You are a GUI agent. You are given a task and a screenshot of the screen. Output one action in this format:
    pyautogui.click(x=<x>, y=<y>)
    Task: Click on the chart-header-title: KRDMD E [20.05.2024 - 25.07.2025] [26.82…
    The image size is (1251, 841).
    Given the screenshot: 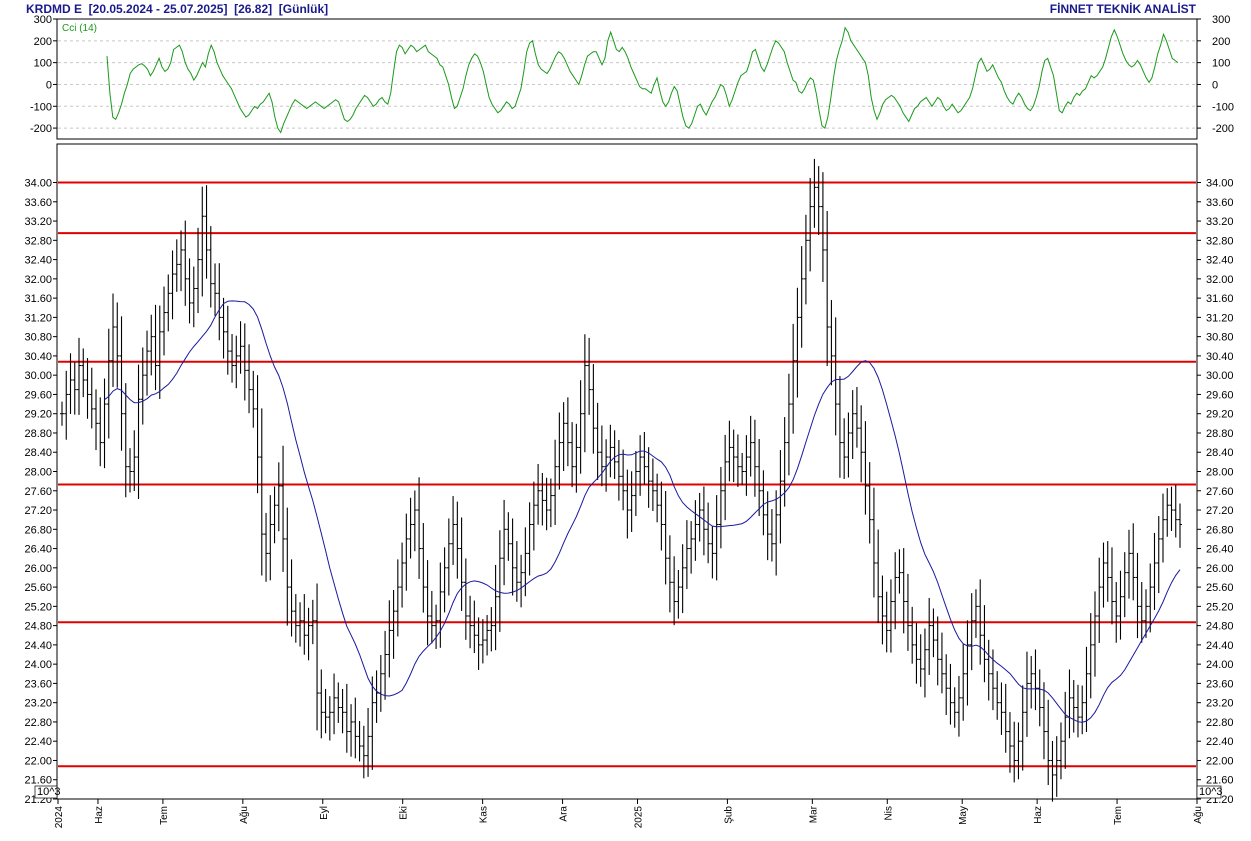 What is the action you would take?
    pyautogui.click(x=177, y=9)
    